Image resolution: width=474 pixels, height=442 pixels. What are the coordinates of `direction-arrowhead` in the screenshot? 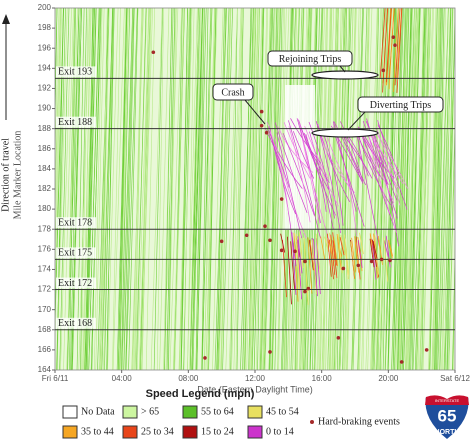 It's located at (6, 19).